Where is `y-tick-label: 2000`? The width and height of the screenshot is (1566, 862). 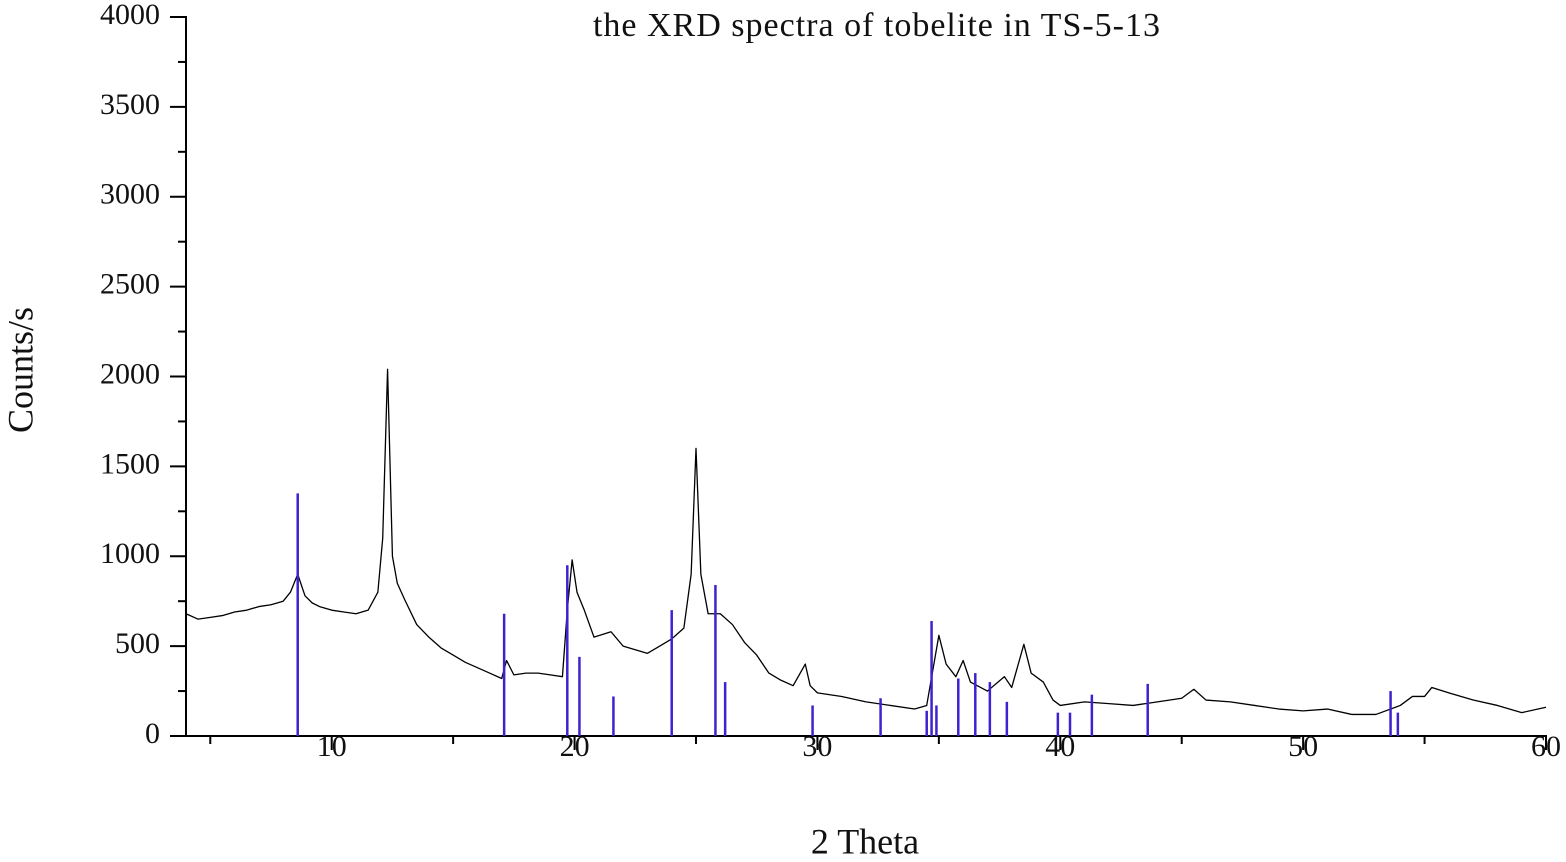
y-tick-label: 2000 is located at coordinates (130, 373).